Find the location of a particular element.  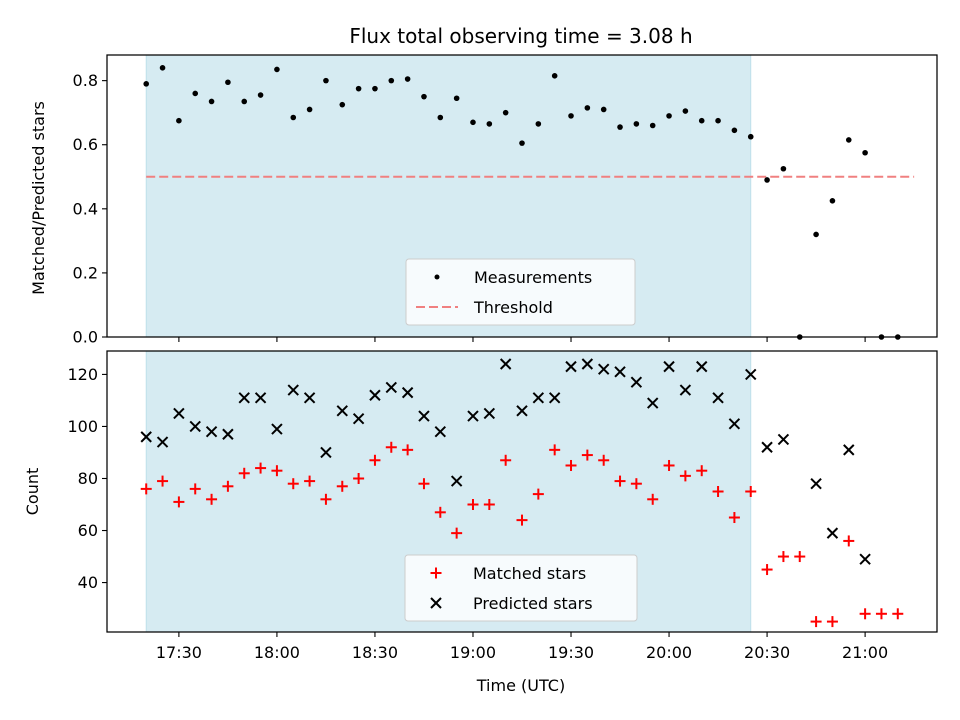

legend-x-marker is located at coordinates (436, 603).